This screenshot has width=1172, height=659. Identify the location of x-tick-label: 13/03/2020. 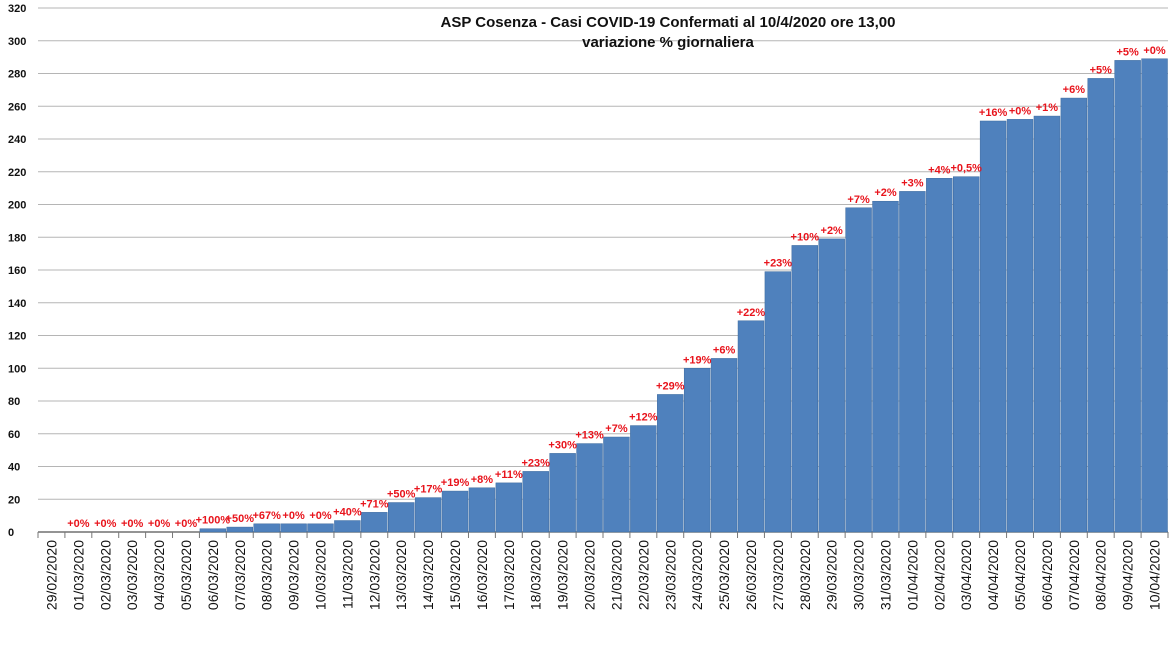
(401, 575).